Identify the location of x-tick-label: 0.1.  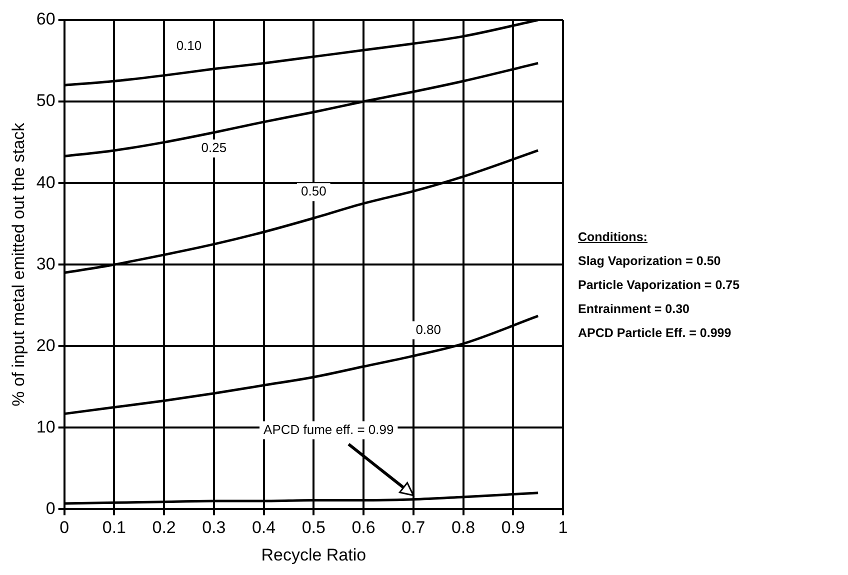
(114, 528).